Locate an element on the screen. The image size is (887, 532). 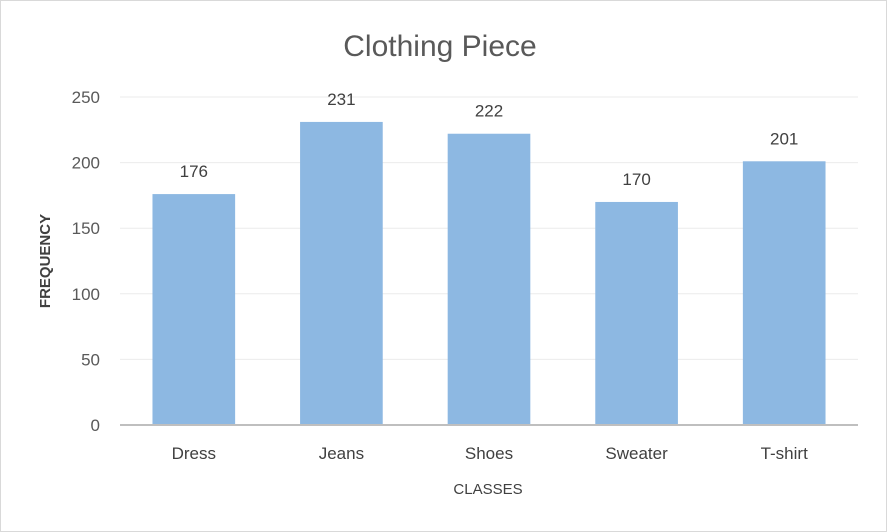
x-tick-label: Dress is located at coordinates (194, 453).